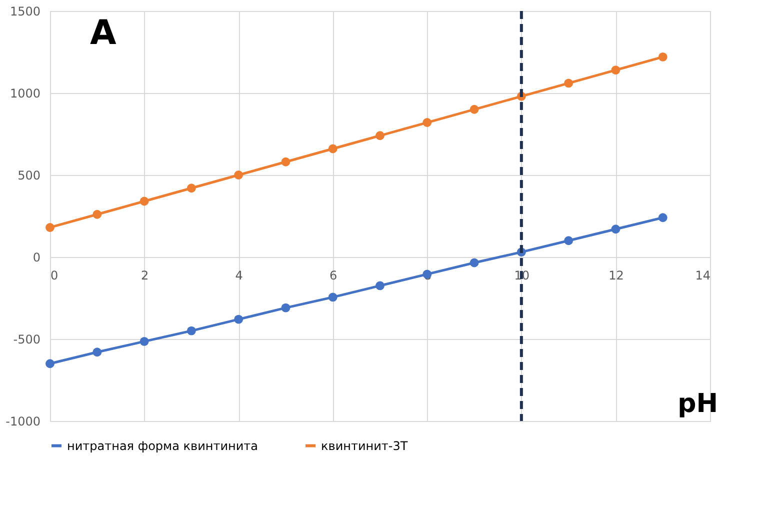  Describe the element at coordinates (334, 275) in the screenshot. I see `x-tick-label: 6` at that location.